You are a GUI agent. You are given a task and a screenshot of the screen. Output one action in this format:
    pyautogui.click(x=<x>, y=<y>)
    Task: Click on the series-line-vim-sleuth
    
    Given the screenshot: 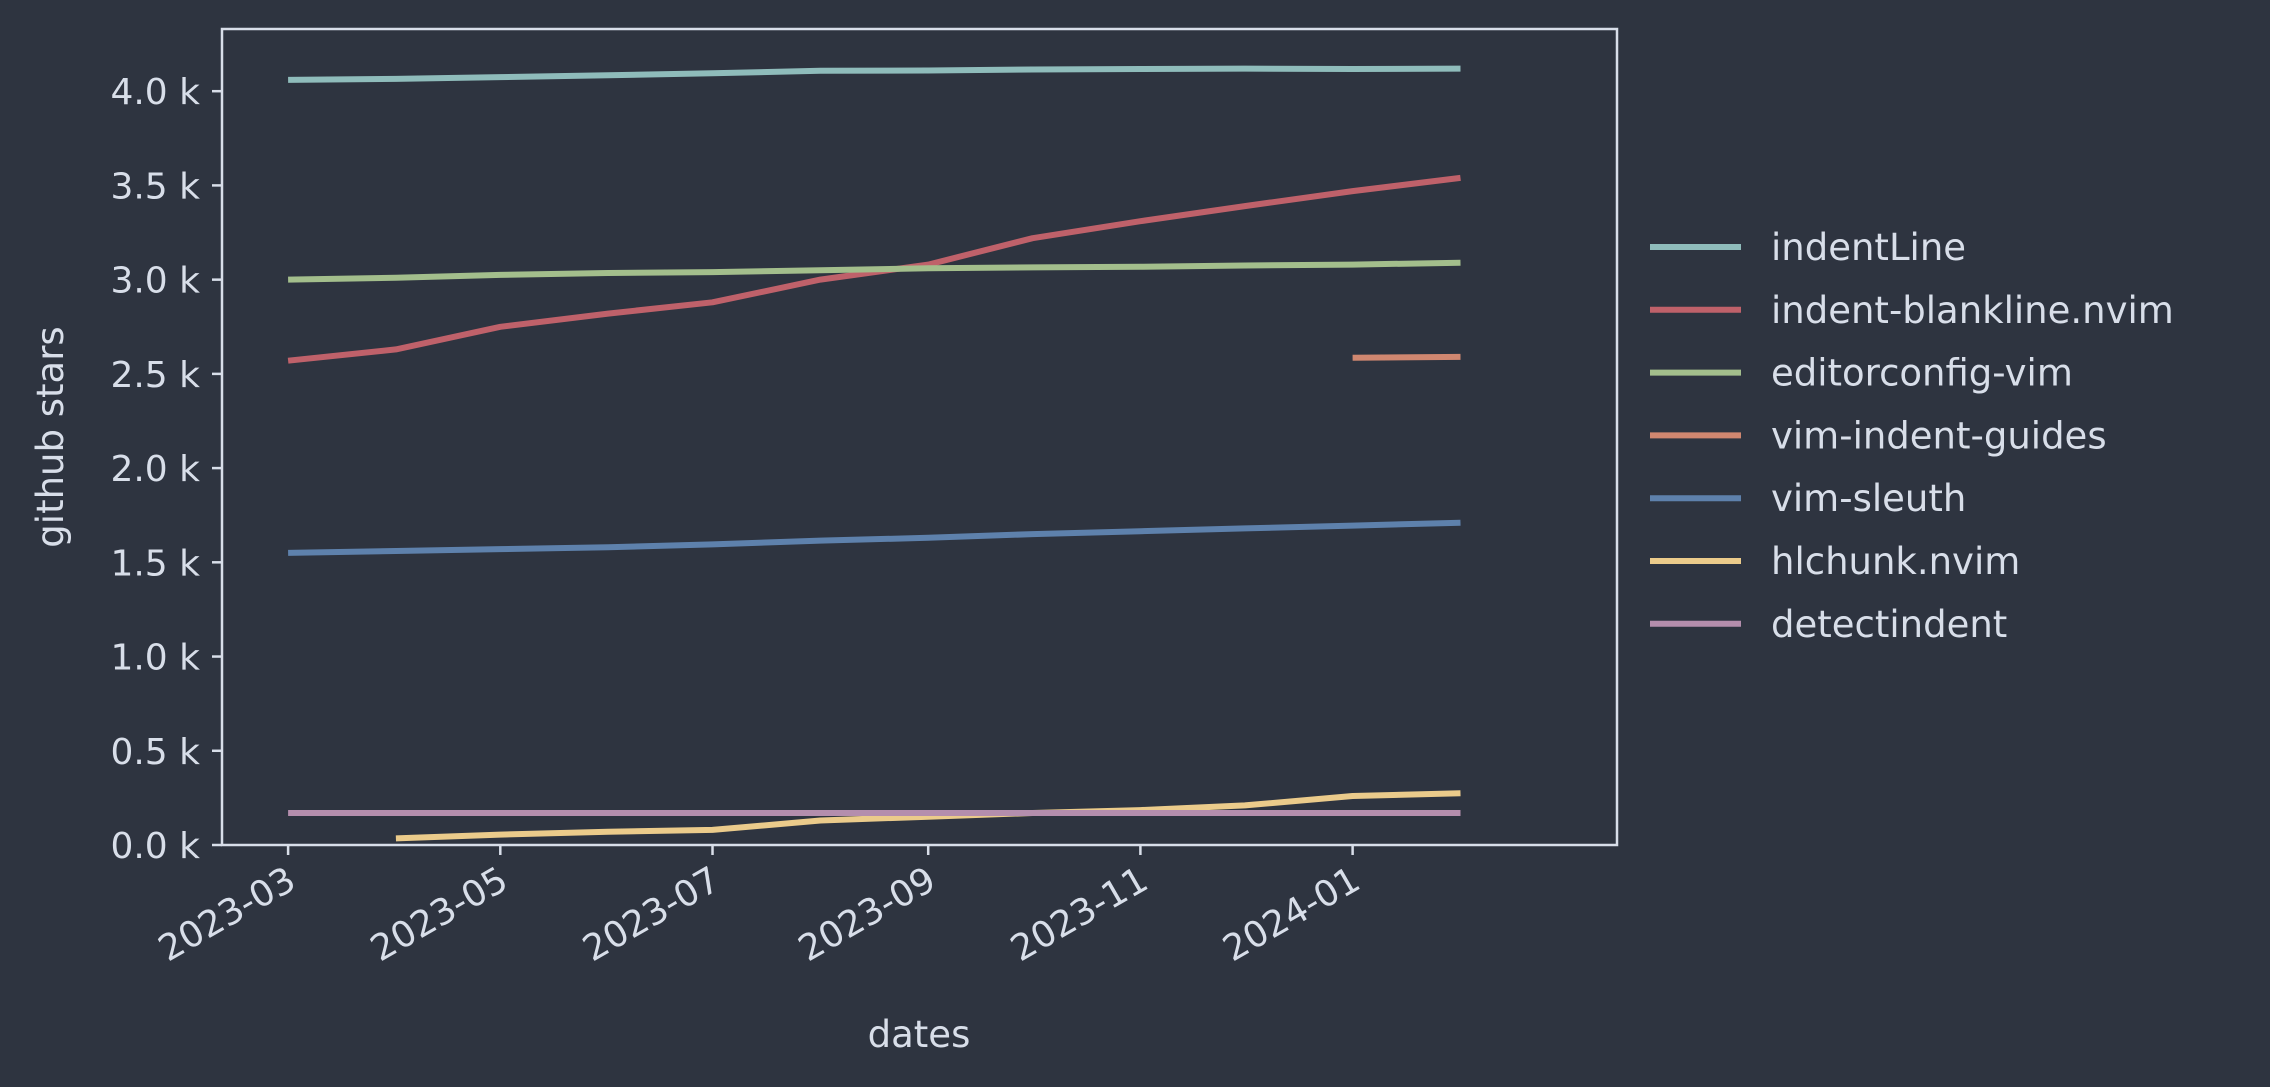 What is the action you would take?
    pyautogui.click(x=874, y=537)
    